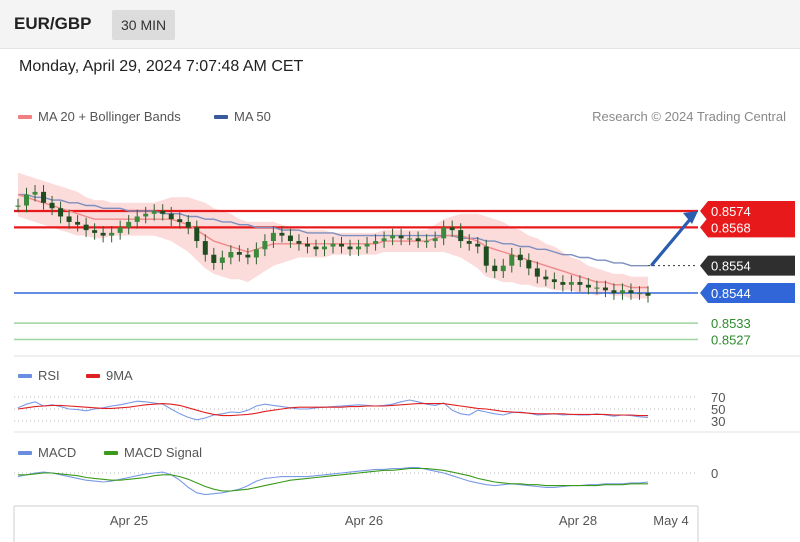 The height and width of the screenshot is (542, 800). I want to click on legend-ma20: MA 20 + Bollinger Bands, so click(99, 116).